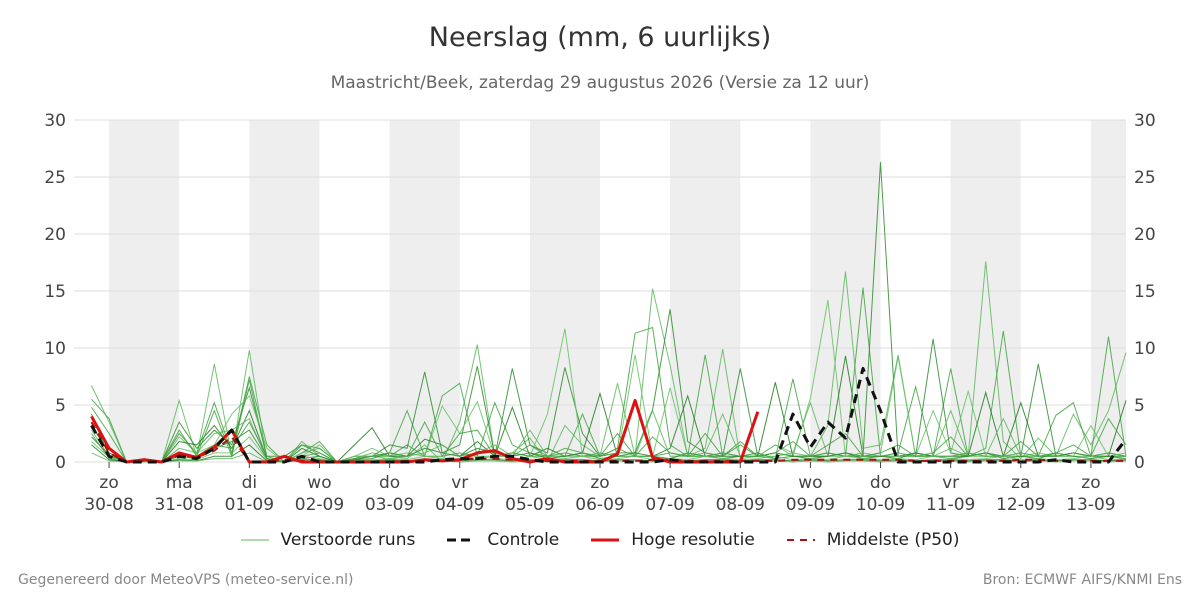  What do you see at coordinates (600, 37) in the screenshot?
I see `chart-title: Neerslag (mm, 6 uurlijks)` at bounding box center [600, 37].